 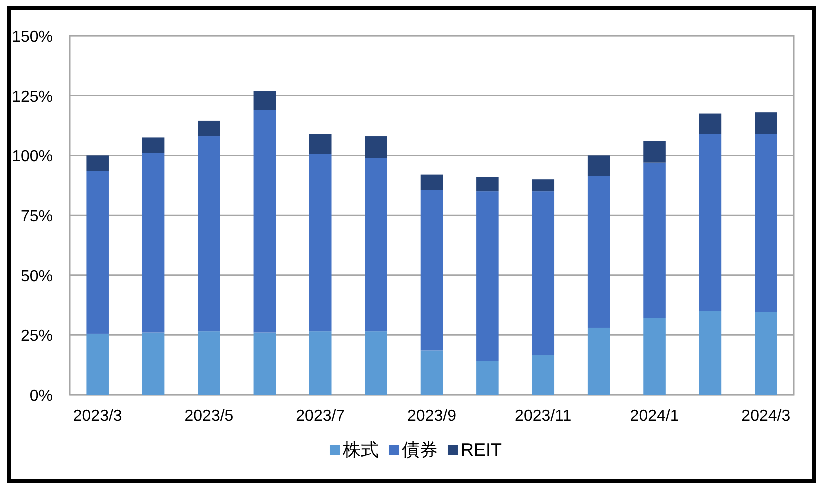 What do you see at coordinates (209, 416) in the screenshot?
I see `x-tick-label: 2023/5` at bounding box center [209, 416].